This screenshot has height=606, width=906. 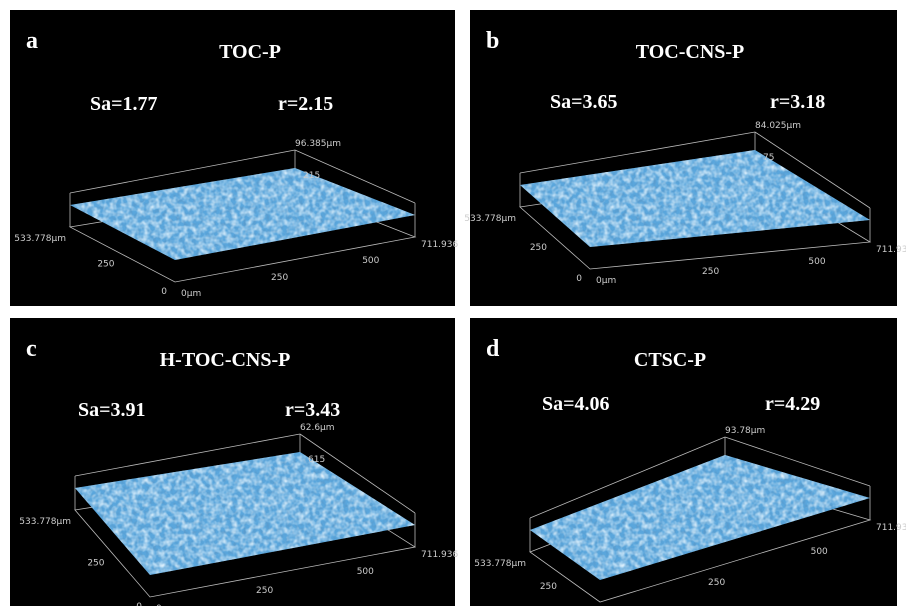 What do you see at coordinates (792, 404) in the screenshot?
I see `r-value: r=4.29` at bounding box center [792, 404].